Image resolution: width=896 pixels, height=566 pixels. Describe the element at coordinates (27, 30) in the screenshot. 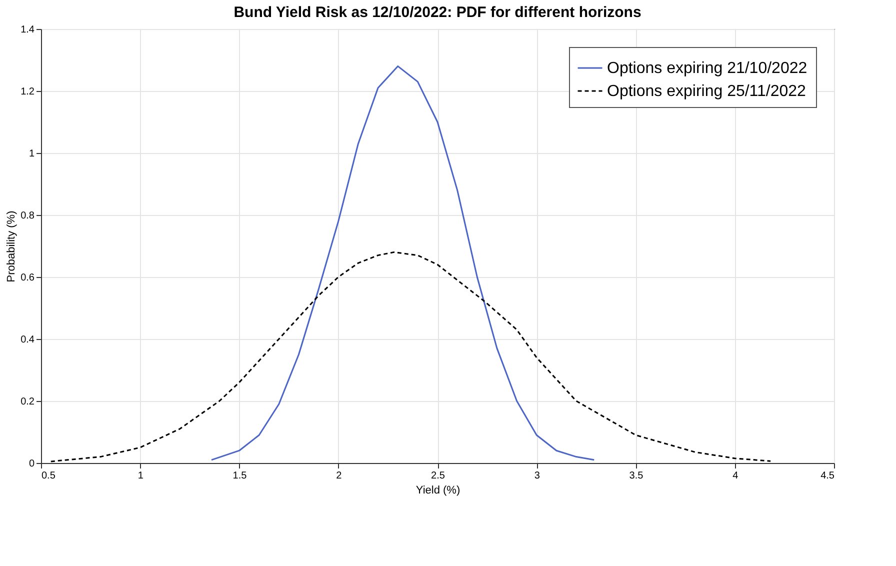

I see `y-tick-label: 1.4` at that location.